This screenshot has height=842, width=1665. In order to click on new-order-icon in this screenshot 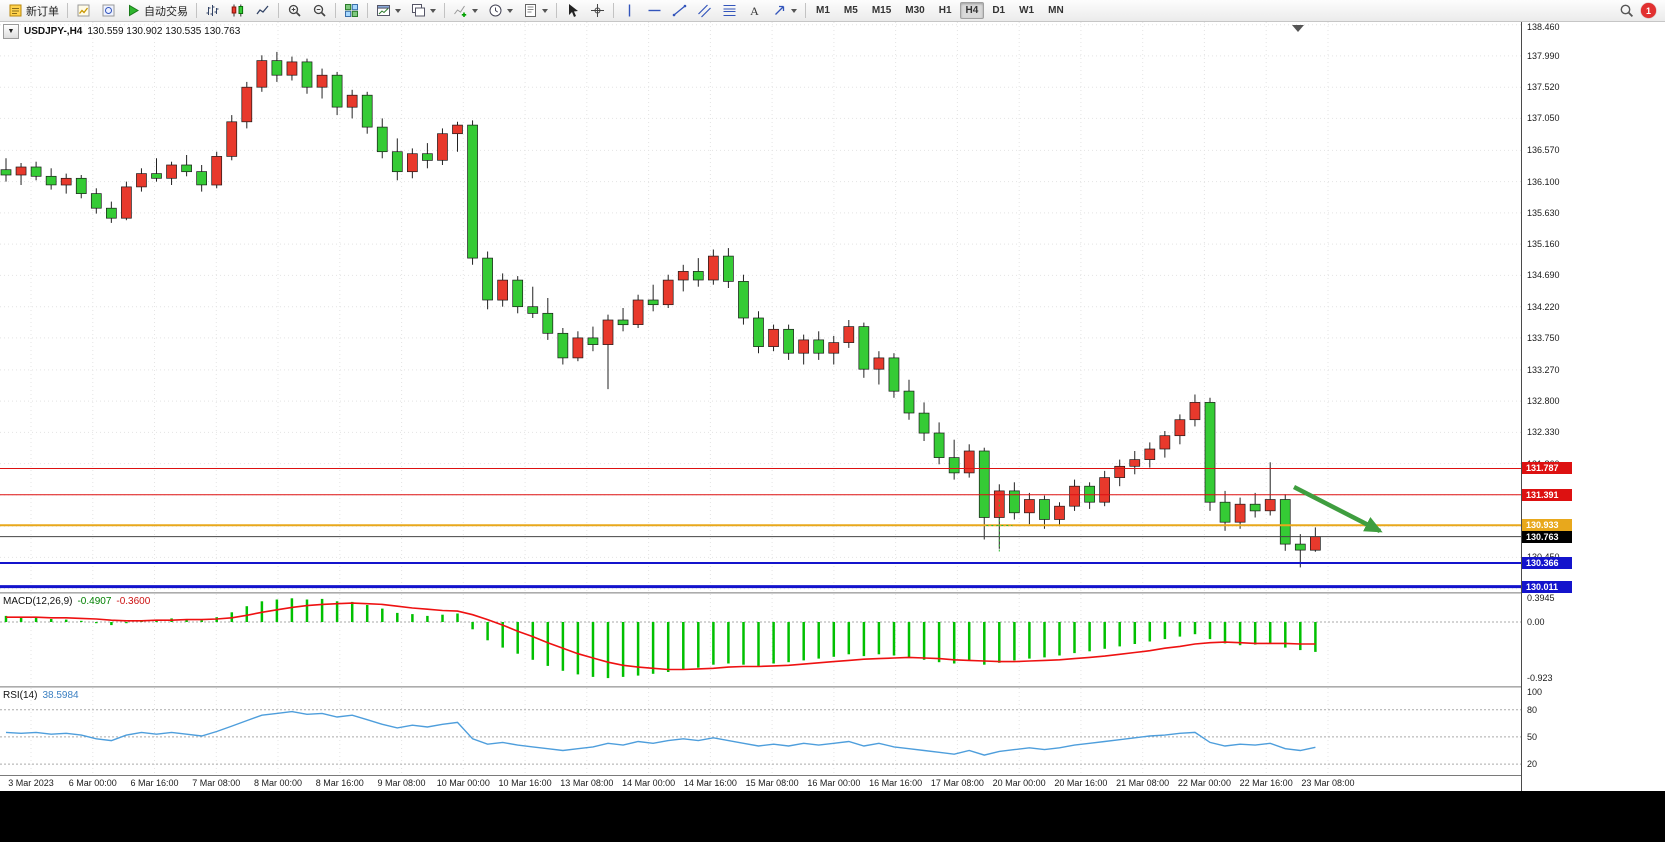, I will do `click(15, 10)`.